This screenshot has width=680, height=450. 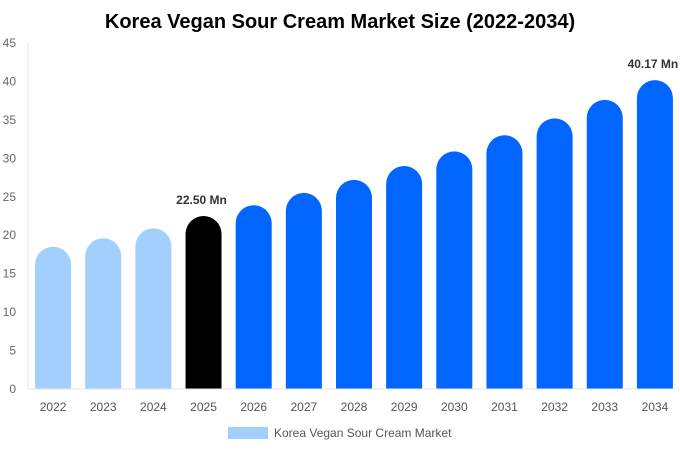 What do you see at coordinates (10, 81) in the screenshot?
I see `y-tick-label: 40` at bounding box center [10, 81].